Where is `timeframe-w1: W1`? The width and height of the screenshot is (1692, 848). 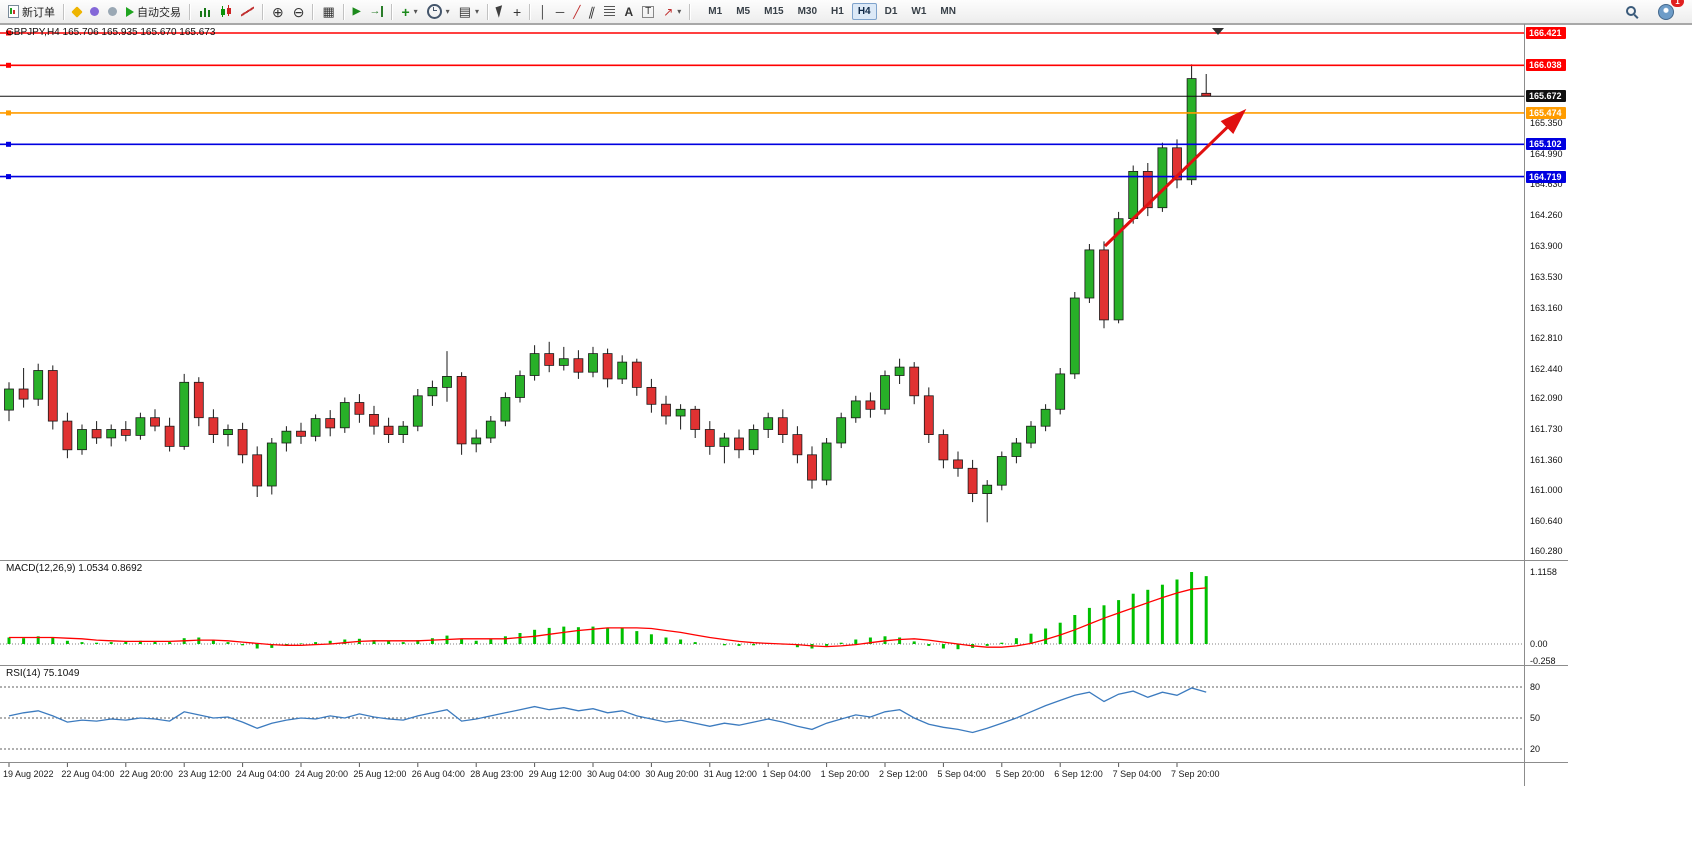 timeframe-w1: W1 is located at coordinates (919, 11).